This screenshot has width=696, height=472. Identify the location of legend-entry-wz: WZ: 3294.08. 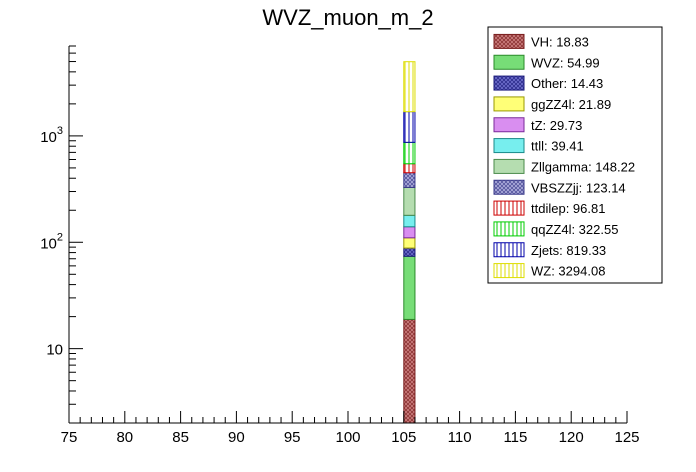
(549, 271).